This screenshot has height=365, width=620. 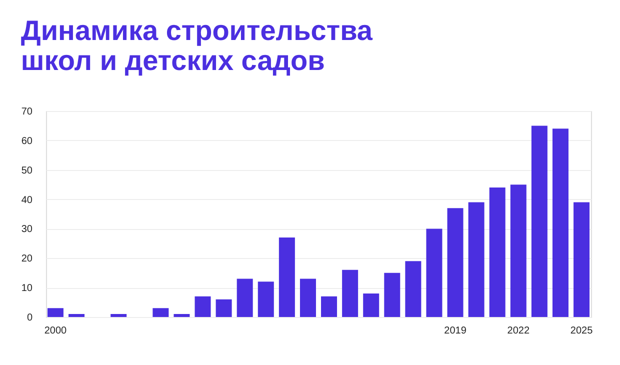 What do you see at coordinates (29, 318) in the screenshot?
I see `y-tick-label: 0` at bounding box center [29, 318].